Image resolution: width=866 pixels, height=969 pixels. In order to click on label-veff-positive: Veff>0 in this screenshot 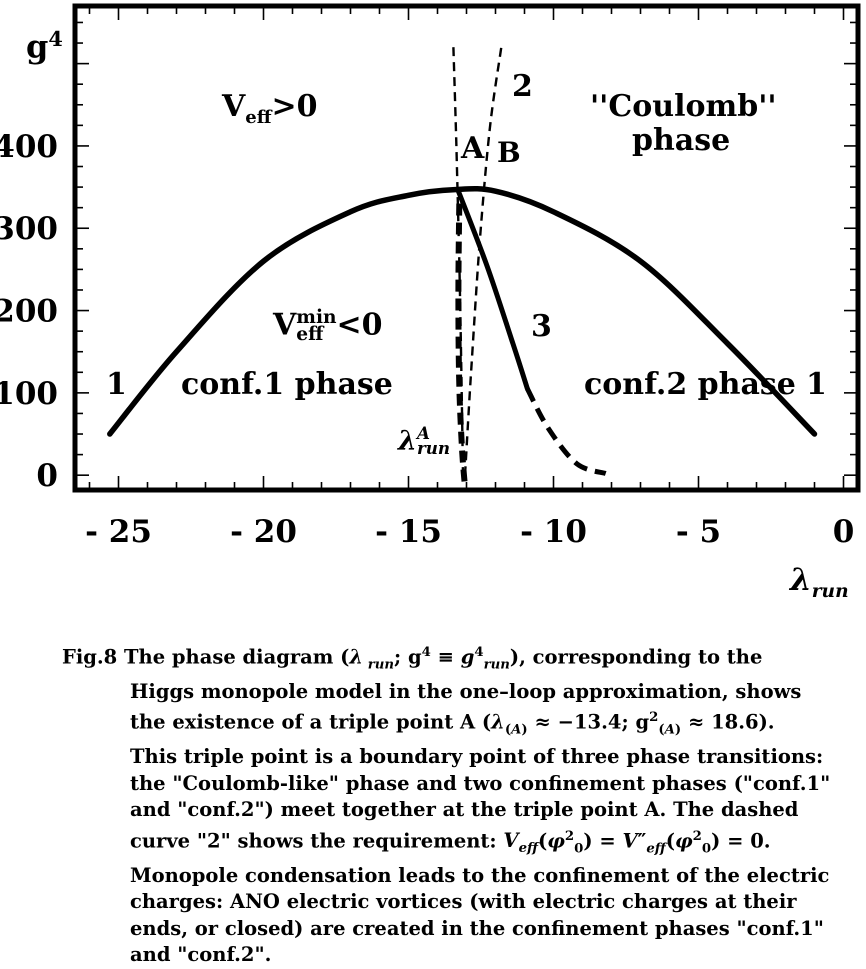, I will do `click(270, 108)`.